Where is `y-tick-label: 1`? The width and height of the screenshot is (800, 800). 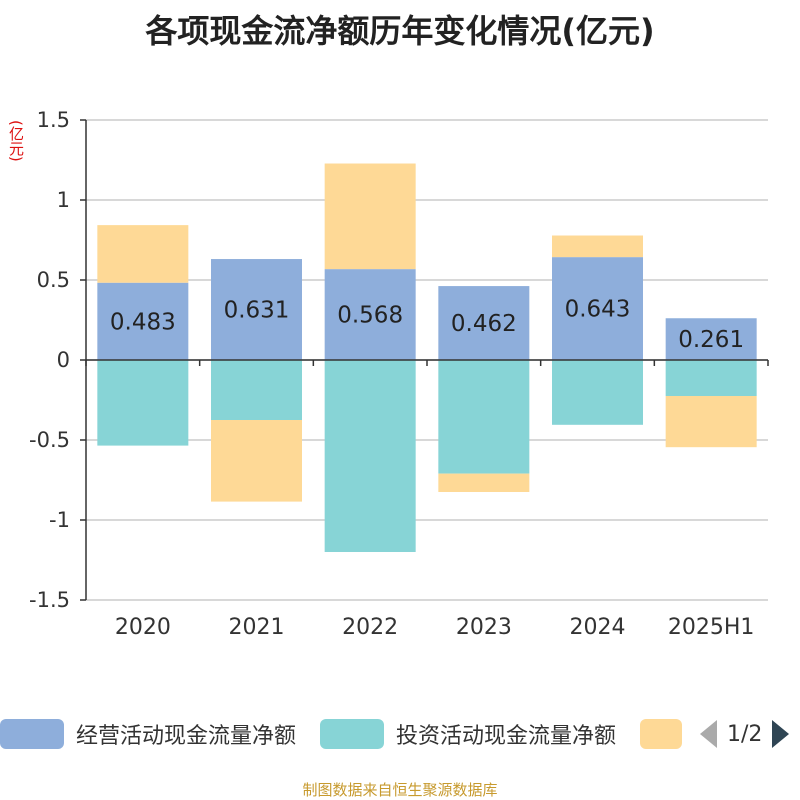 y-tick-label: 1 is located at coordinates (63, 200).